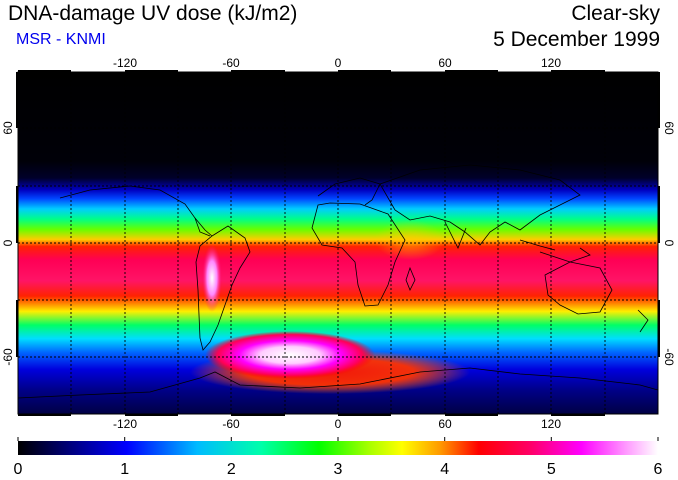 This screenshot has width=678, height=480. Describe the element at coordinates (445, 63) in the screenshot. I see `lon-label-top: 60` at that location.